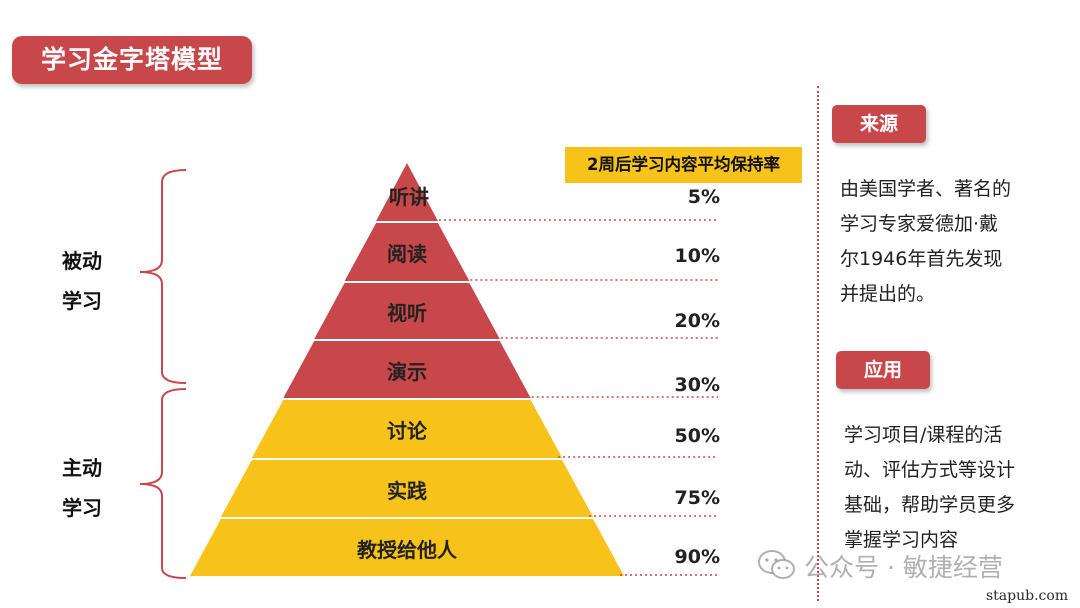 The height and width of the screenshot is (608, 1080). I want to click on pyramid-level-label: 阅读, so click(407, 254).